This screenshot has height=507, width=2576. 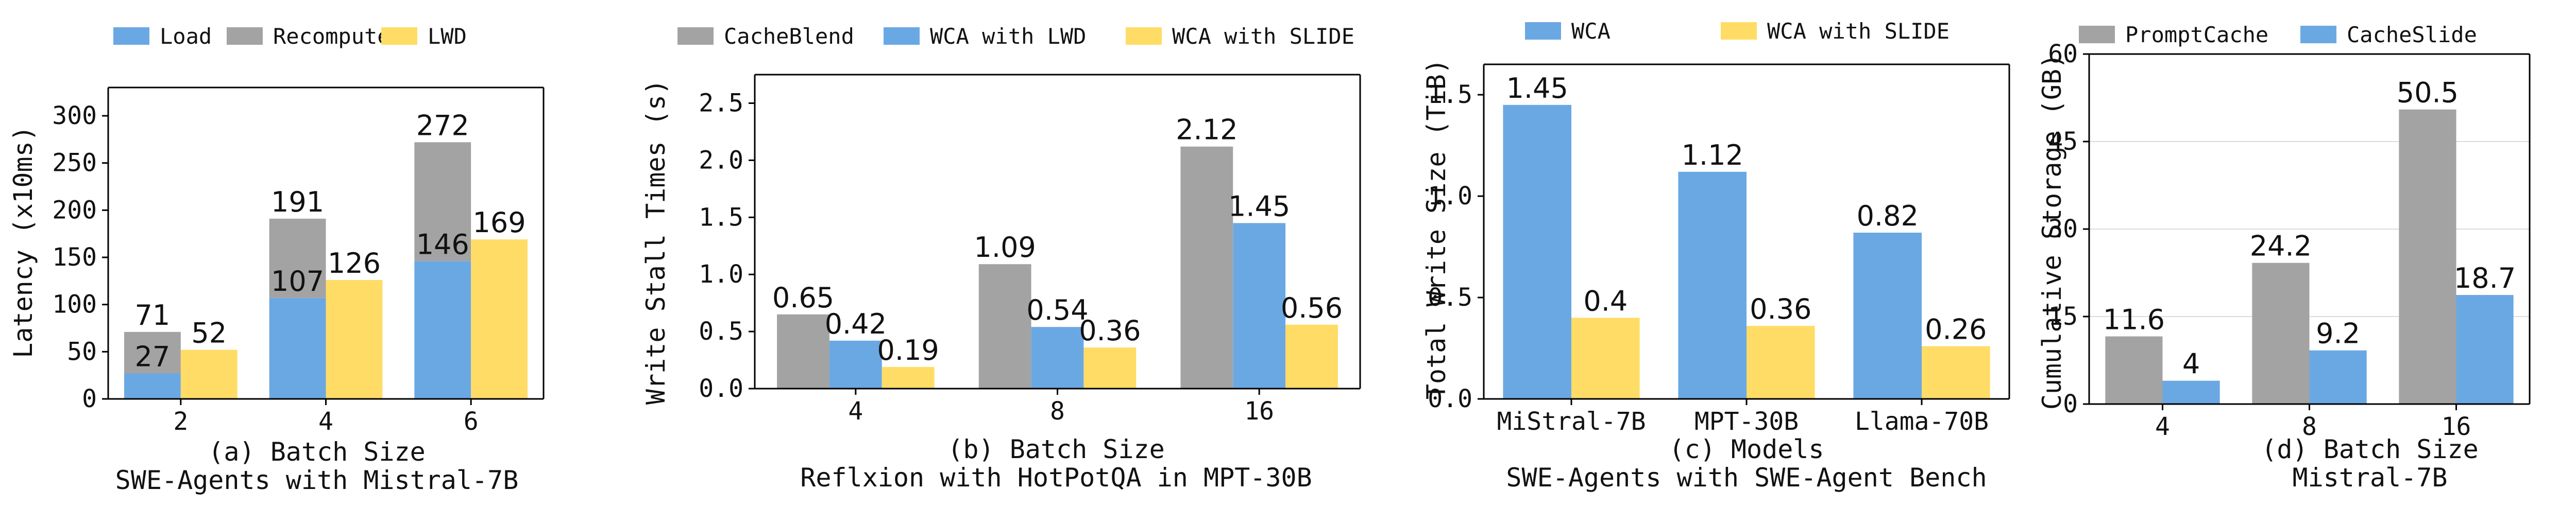 What do you see at coordinates (721, 388) in the screenshot?
I see `panel-b-ytick-label: 0.0` at bounding box center [721, 388].